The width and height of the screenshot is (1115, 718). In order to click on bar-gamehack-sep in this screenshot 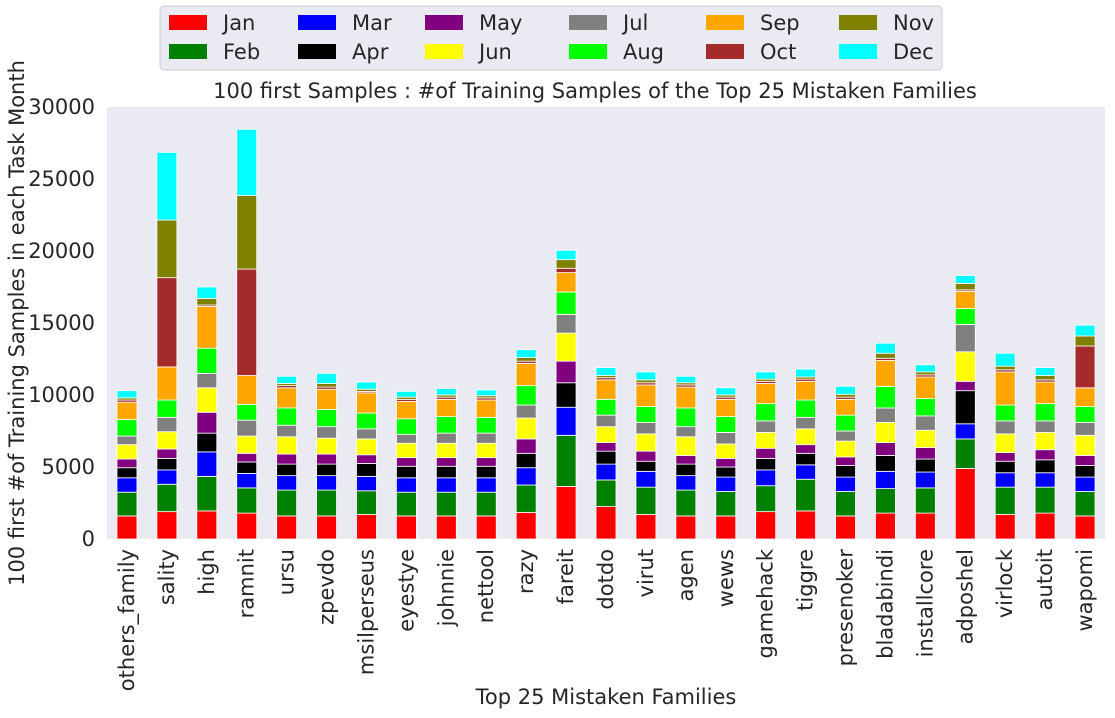, I will do `click(766, 394)`.